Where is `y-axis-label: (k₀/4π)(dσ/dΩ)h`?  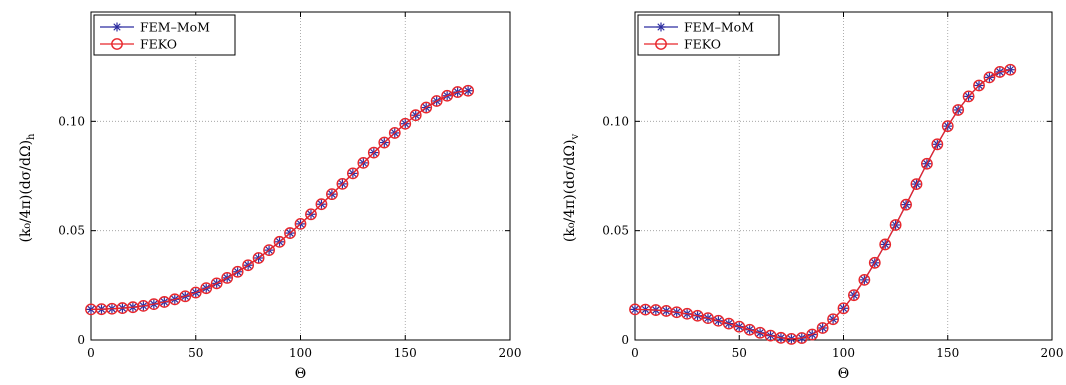
y-axis-label: (k₀/4π)(dσ/dΩ)h is located at coordinates (27, 188).